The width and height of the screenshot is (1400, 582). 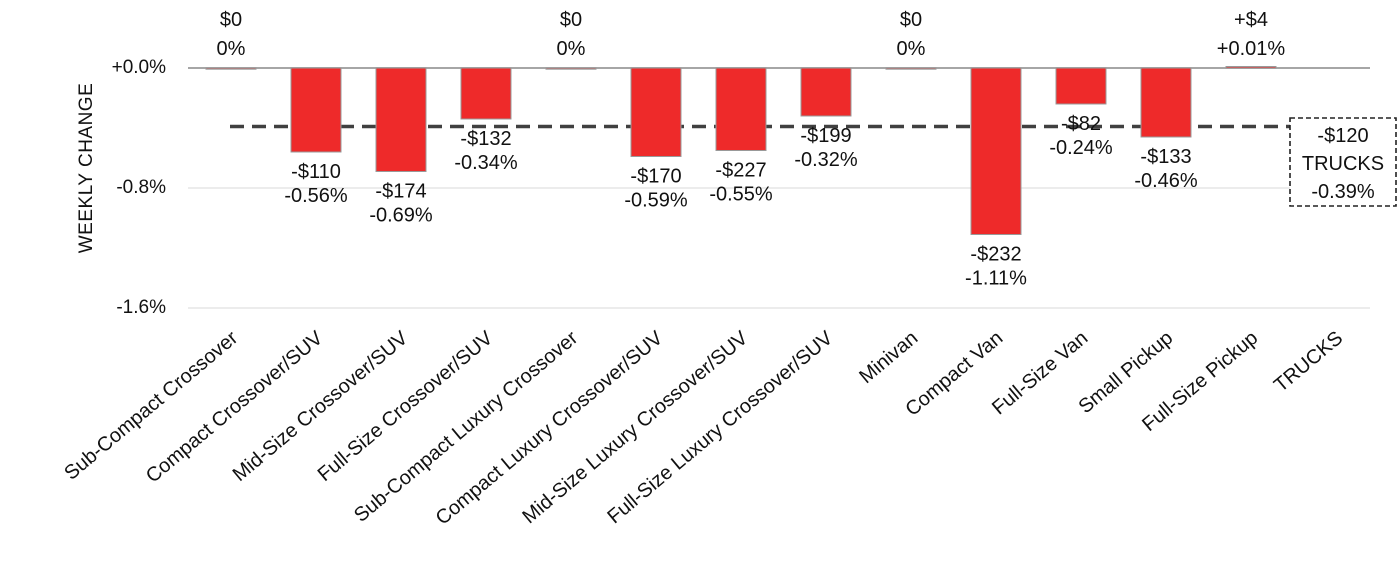 I want to click on data-label-dollar: -$170, so click(x=655, y=177).